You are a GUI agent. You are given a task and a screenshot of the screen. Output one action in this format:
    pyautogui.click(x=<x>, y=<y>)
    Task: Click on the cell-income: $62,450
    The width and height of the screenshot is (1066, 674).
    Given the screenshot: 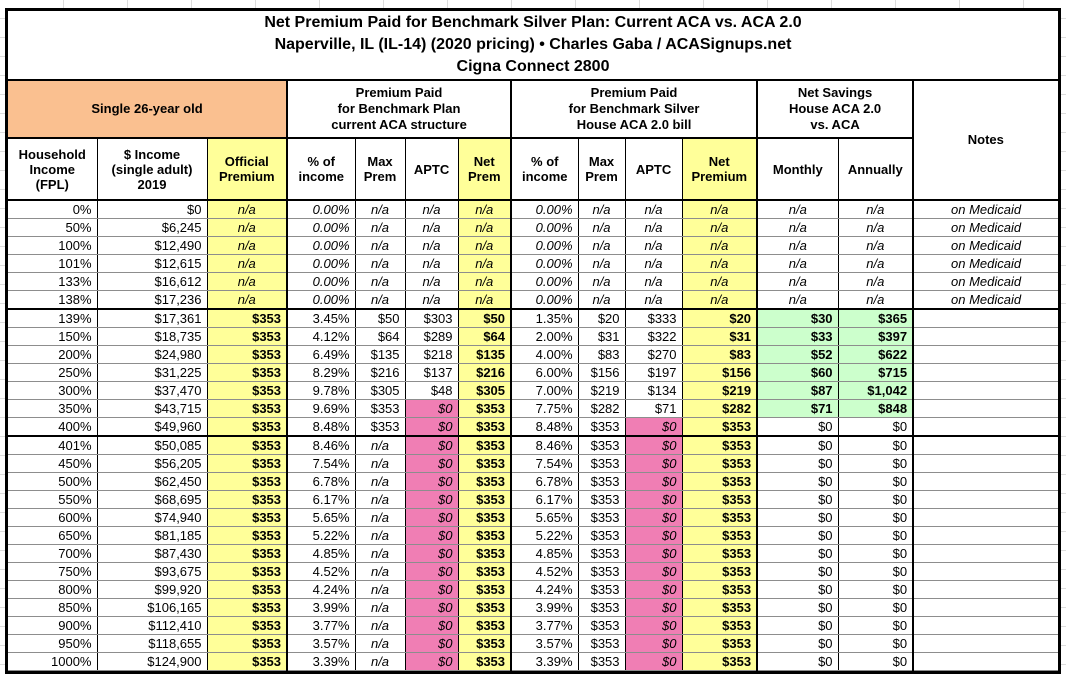 What is the action you would take?
    pyautogui.click(x=152, y=481)
    